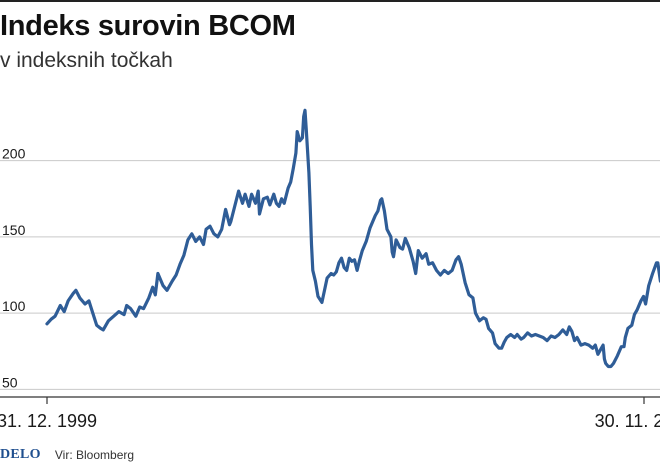 Image resolution: width=660 pixels, height=472 pixels. I want to click on chart-subtitle: v indeksnih točkah, so click(86, 60).